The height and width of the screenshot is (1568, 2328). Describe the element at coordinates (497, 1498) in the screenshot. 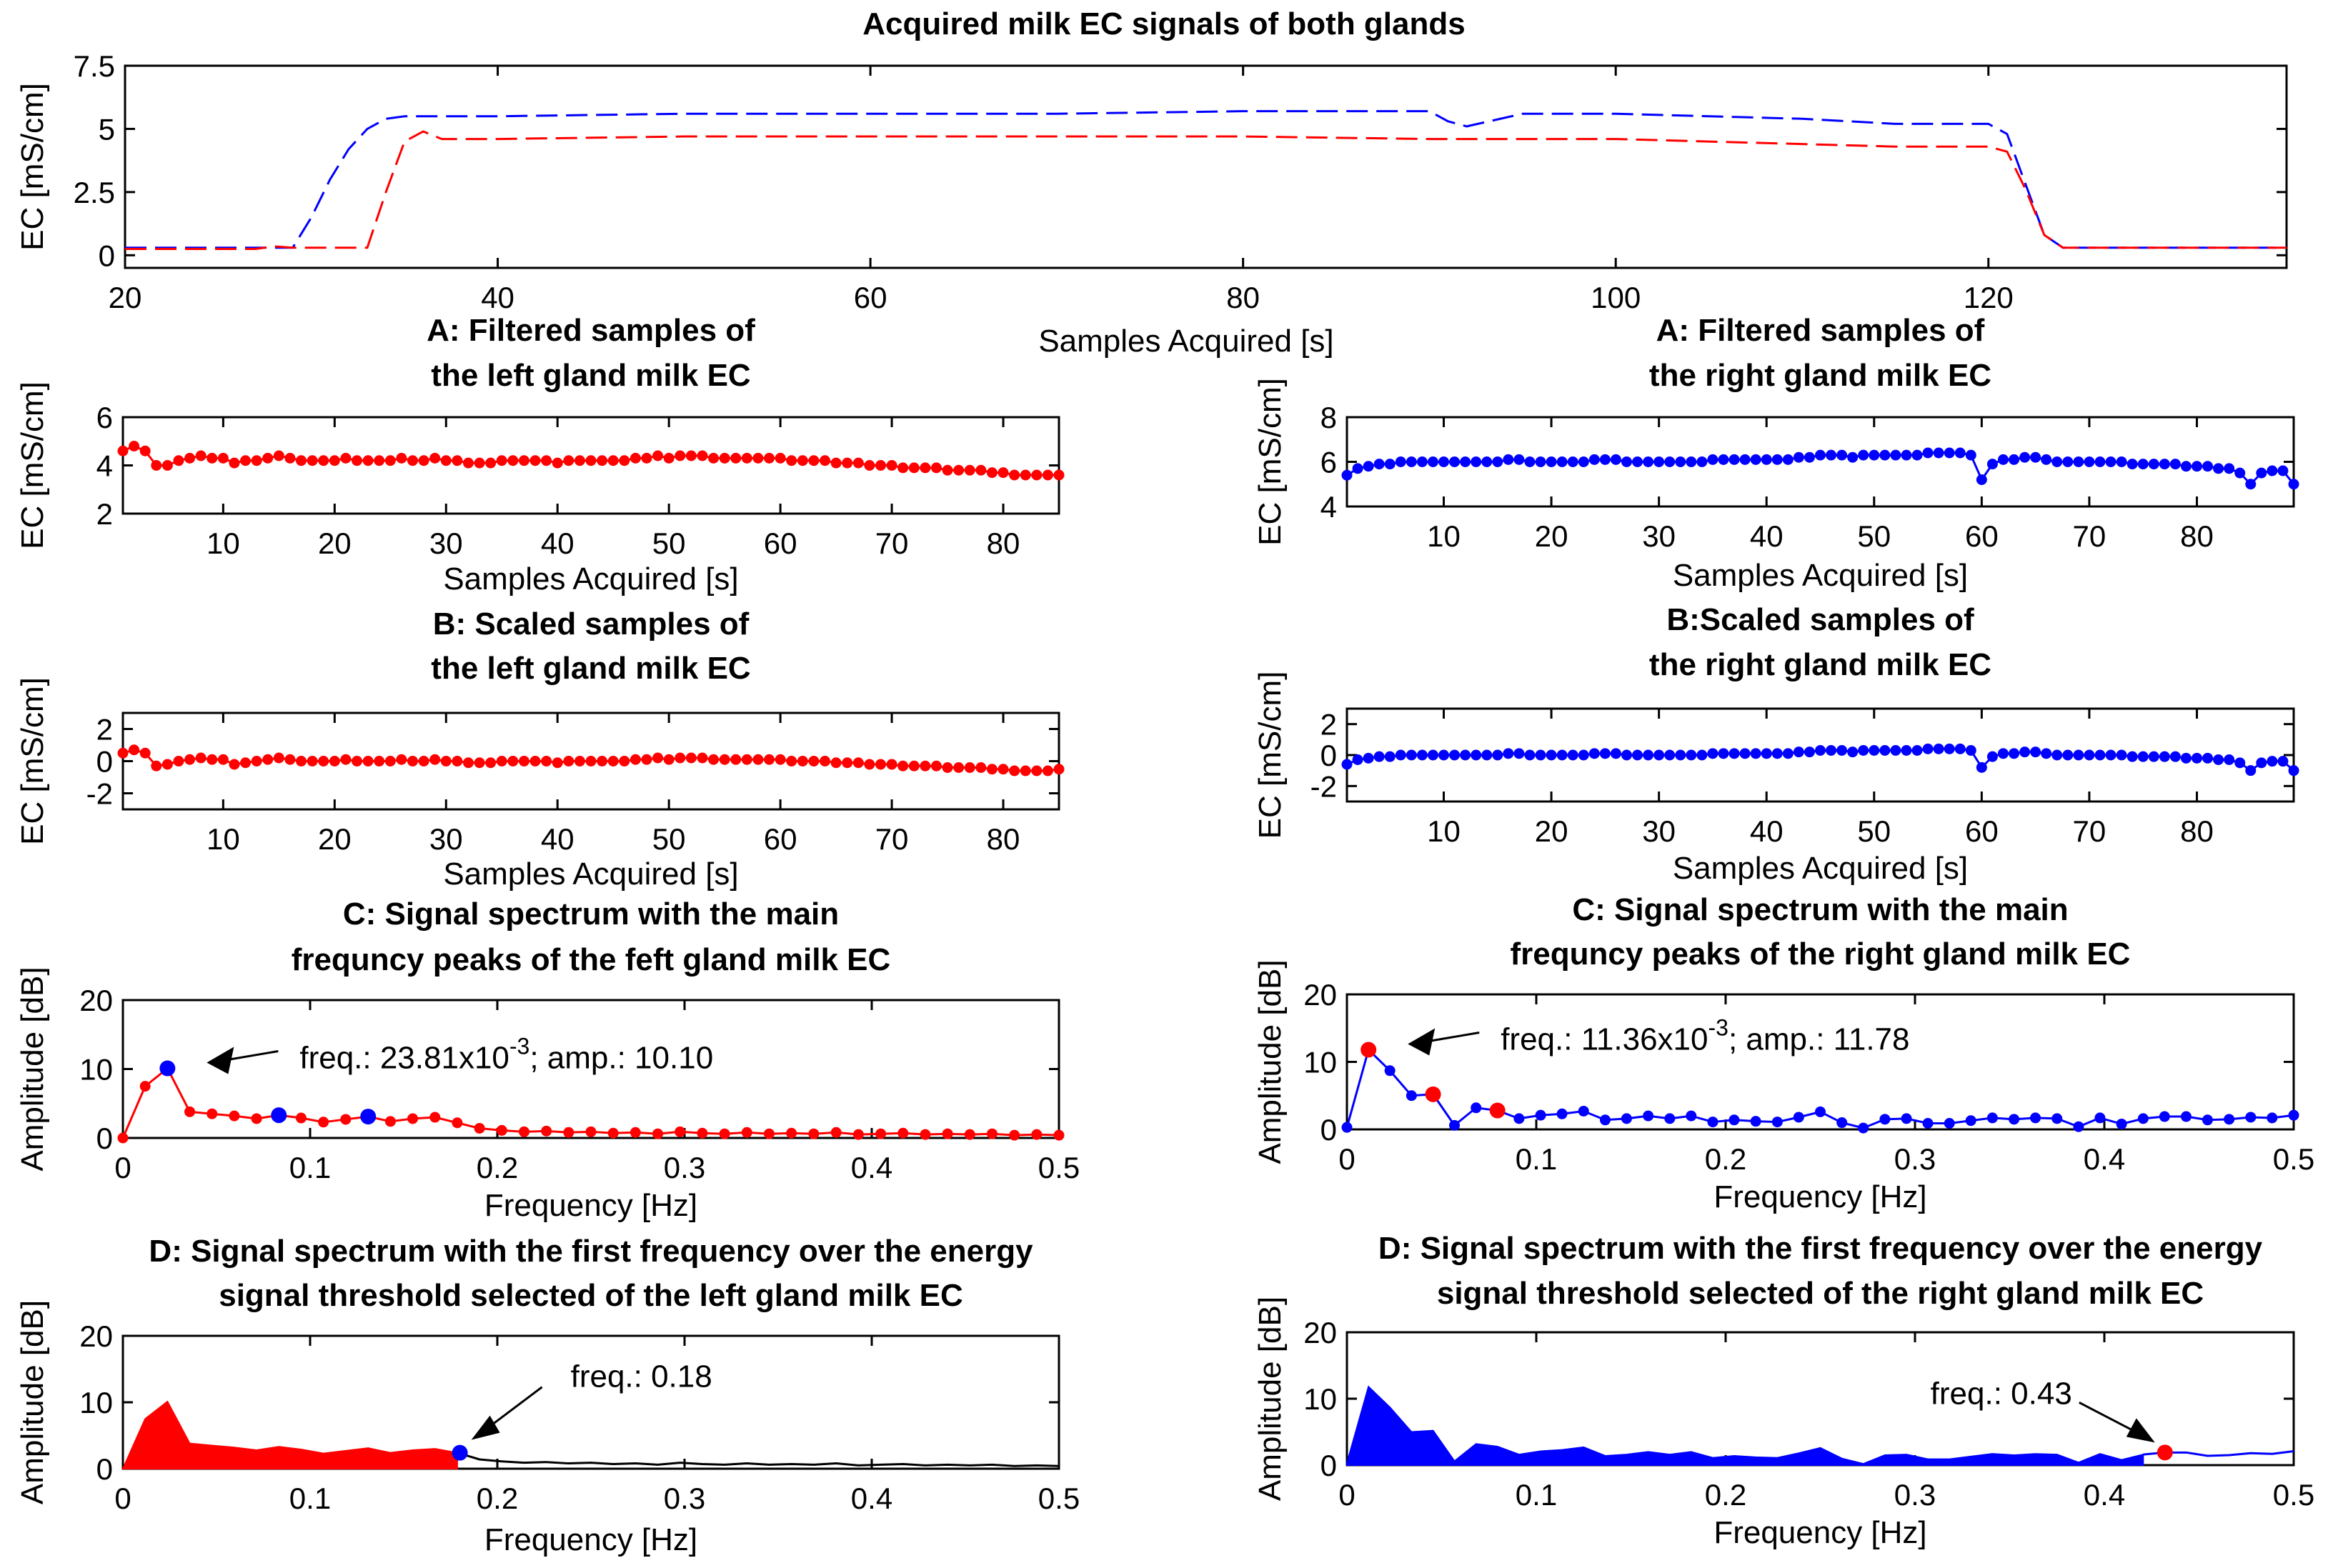

I see `x-tick-label: 0.2` at that location.